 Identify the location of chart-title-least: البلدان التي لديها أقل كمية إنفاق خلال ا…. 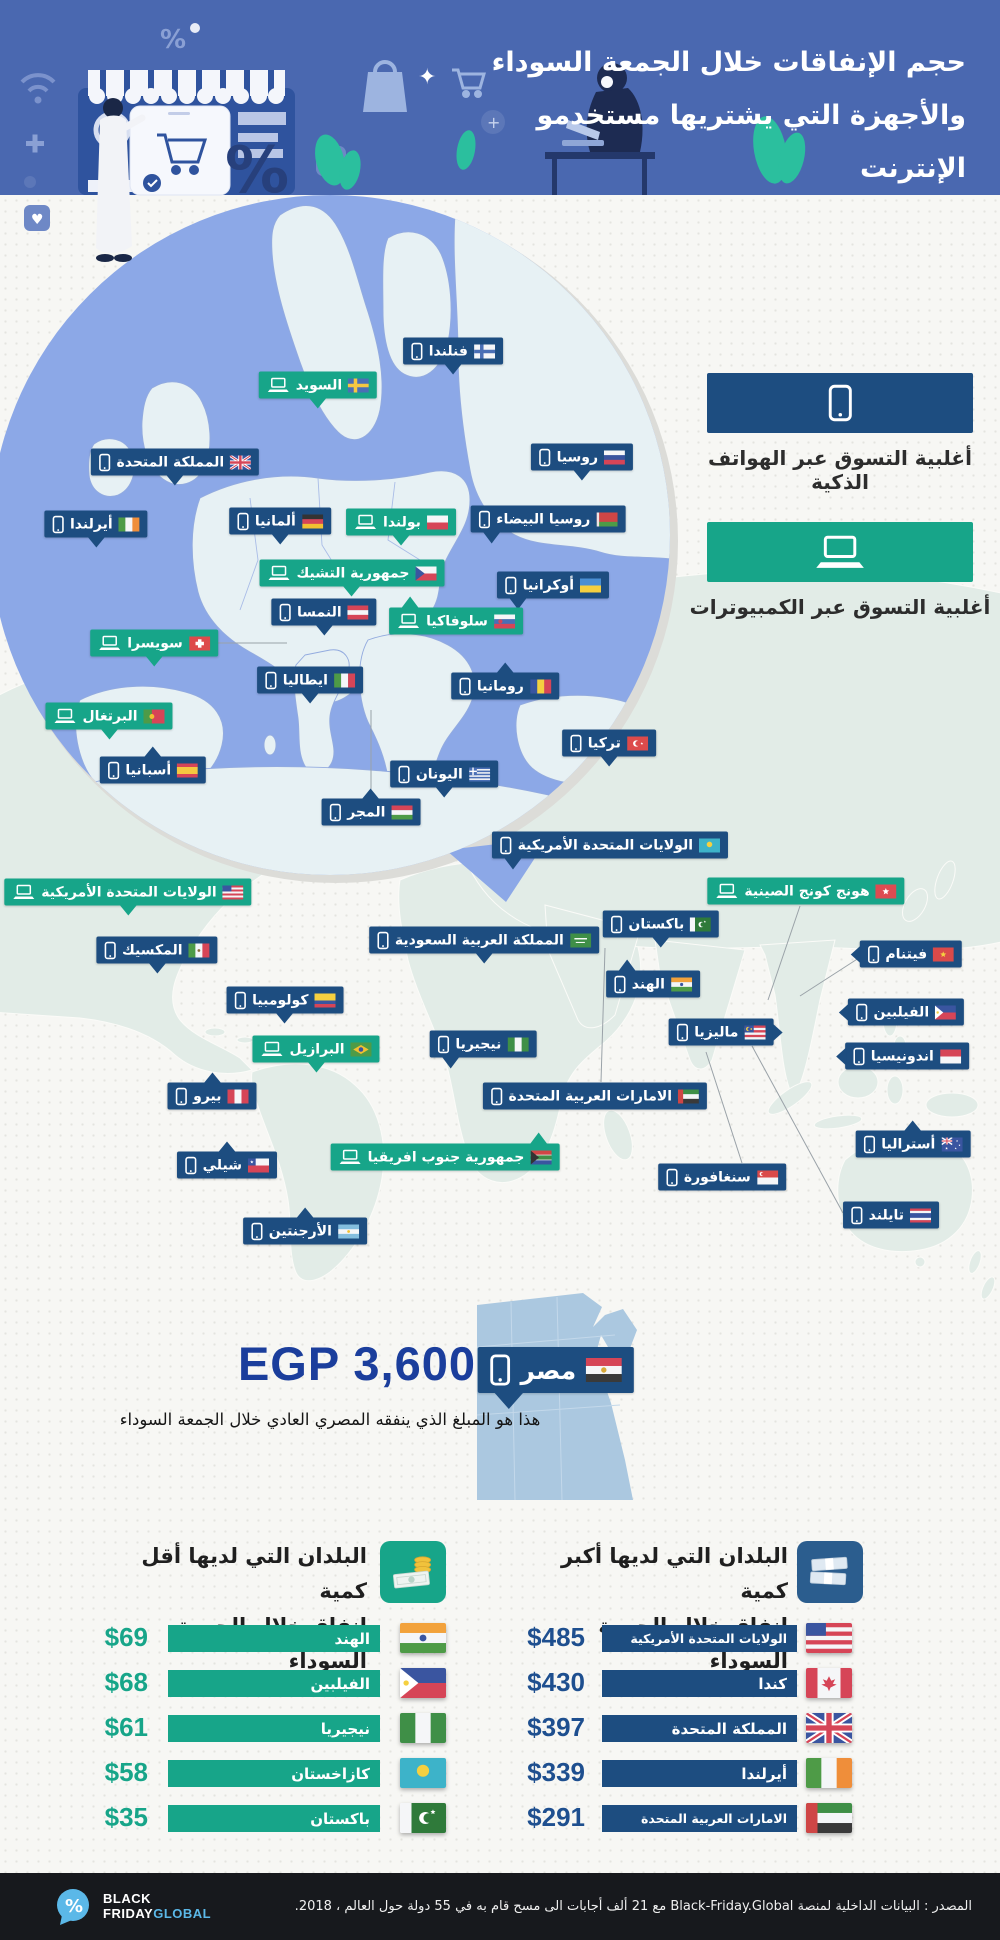
(237, 1609).